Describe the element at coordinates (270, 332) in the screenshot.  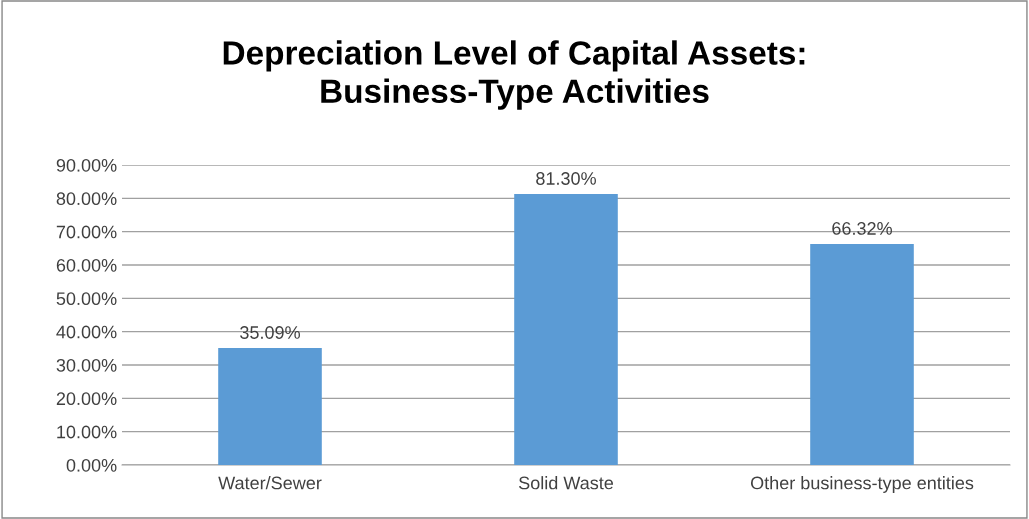
I see `data-label: 35.09%` at that location.